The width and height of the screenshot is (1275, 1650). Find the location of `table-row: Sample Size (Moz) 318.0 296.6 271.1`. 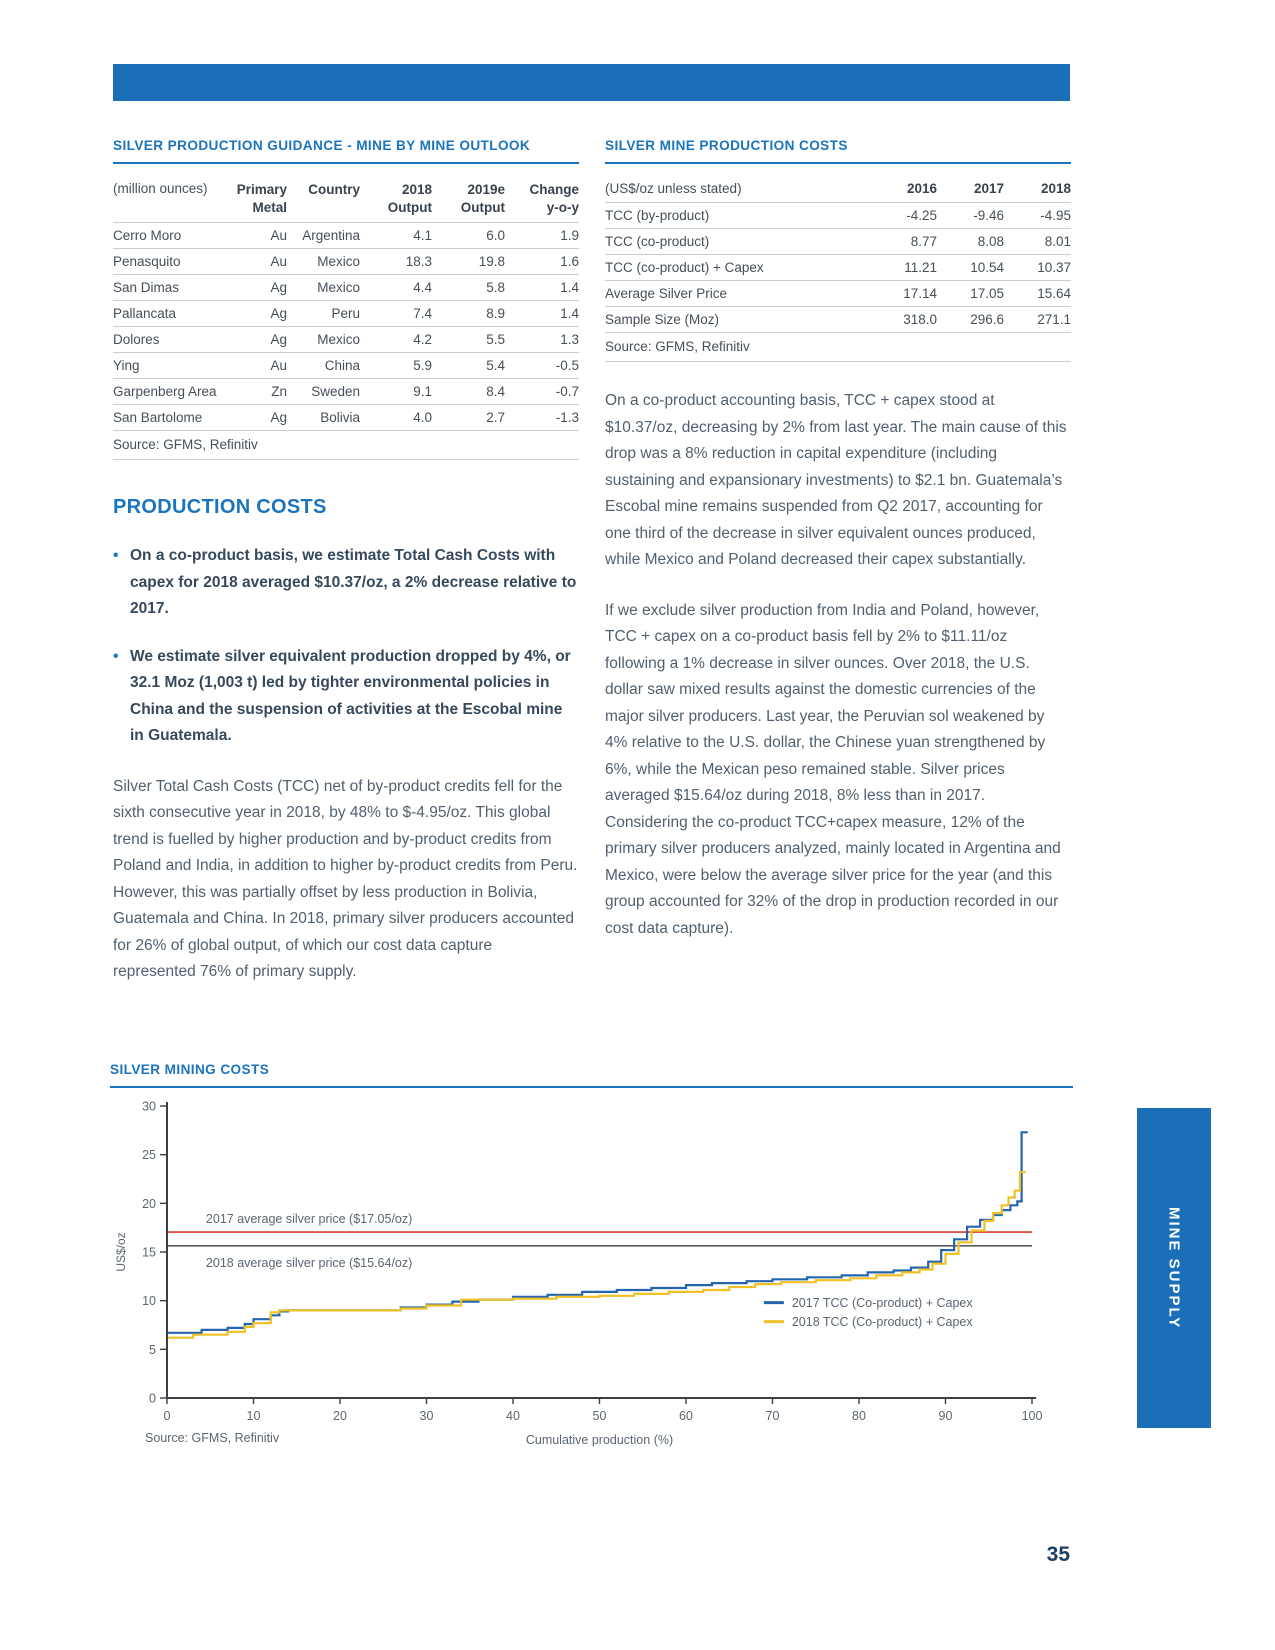

table-row: Sample Size (Moz) 318.0 296.6 271.1 is located at coordinates (838, 320).